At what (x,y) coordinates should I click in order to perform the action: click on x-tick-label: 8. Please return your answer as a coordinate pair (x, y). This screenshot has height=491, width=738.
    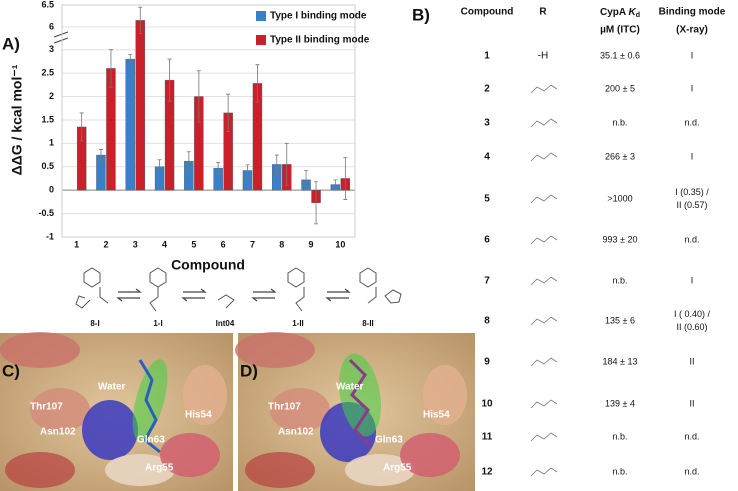
    Looking at the image, I should click on (281, 244).